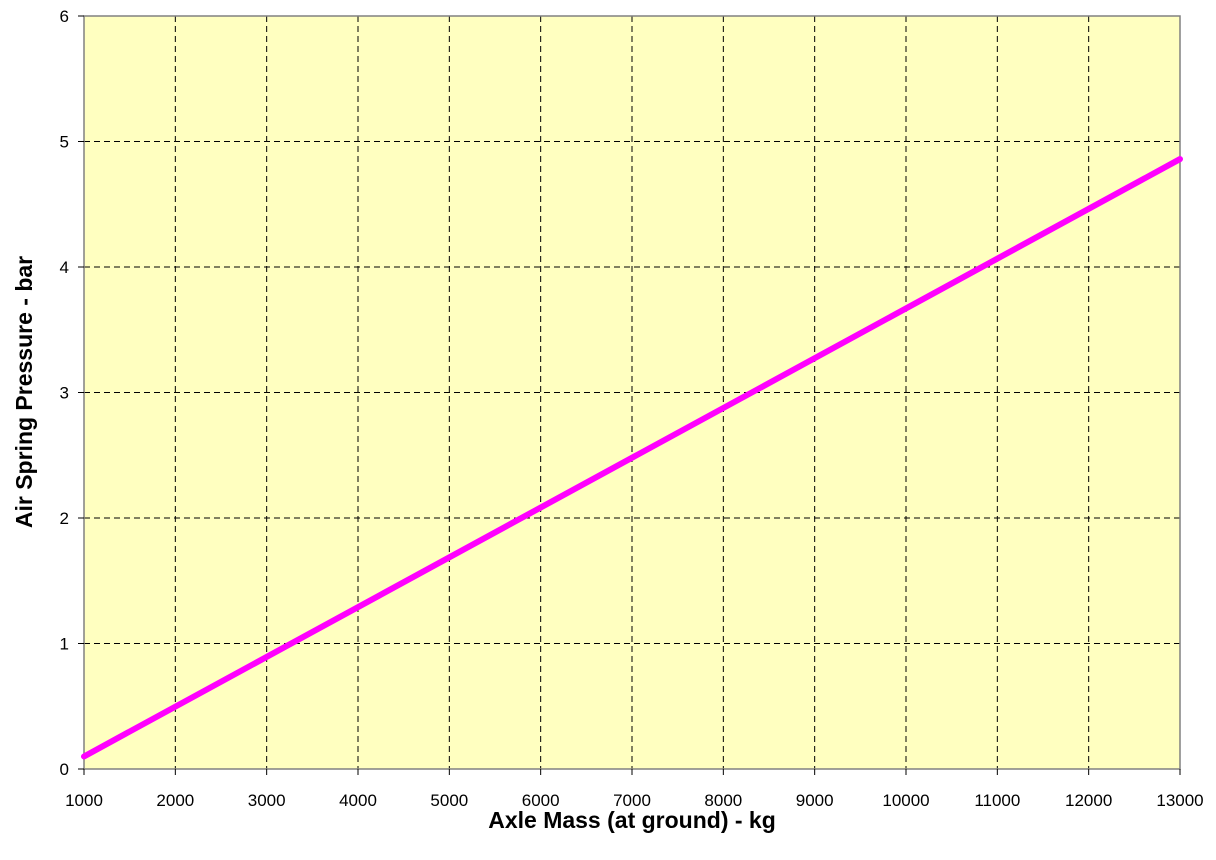 The width and height of the screenshot is (1216, 860). What do you see at coordinates (1179, 800) in the screenshot?
I see `x-tick-label: 13000` at bounding box center [1179, 800].